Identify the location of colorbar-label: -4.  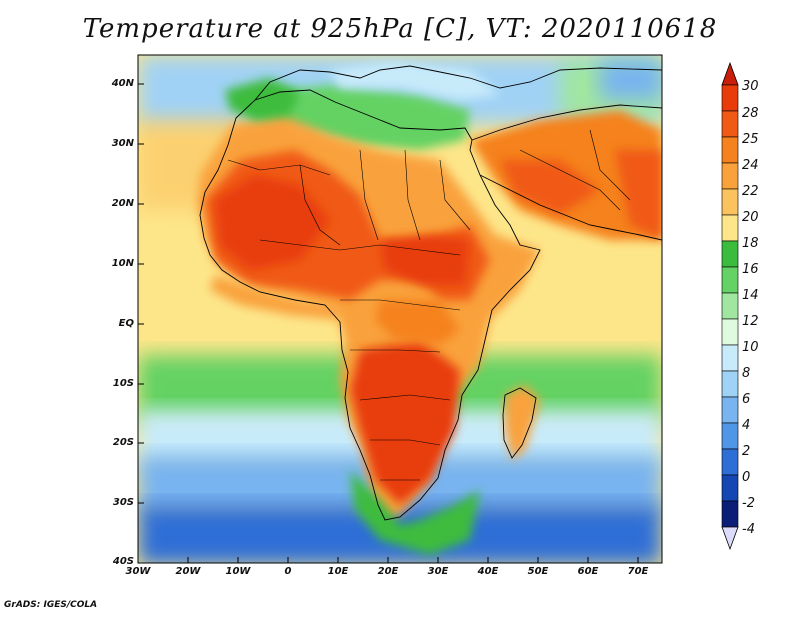
(748, 529).